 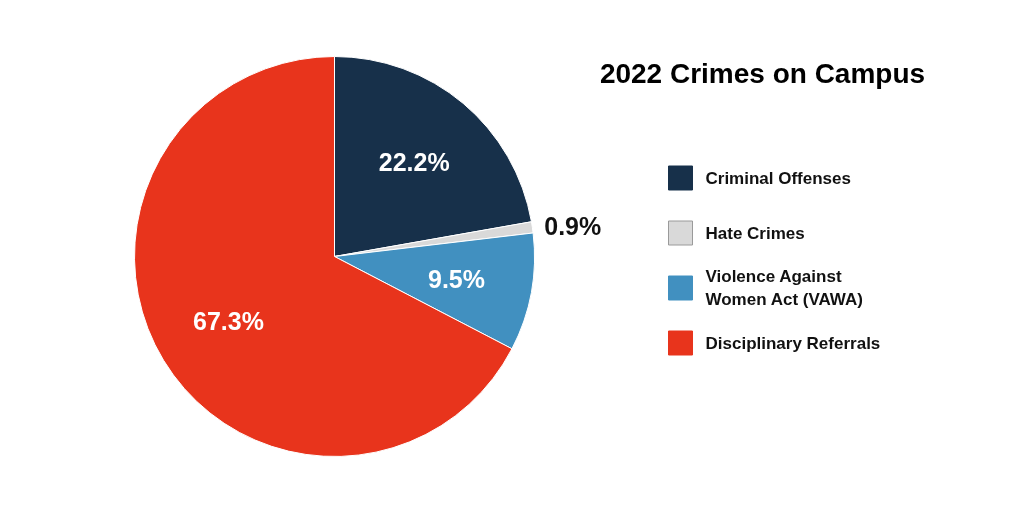 What do you see at coordinates (414, 161) in the screenshot?
I see `data-label: 22.2%` at bounding box center [414, 161].